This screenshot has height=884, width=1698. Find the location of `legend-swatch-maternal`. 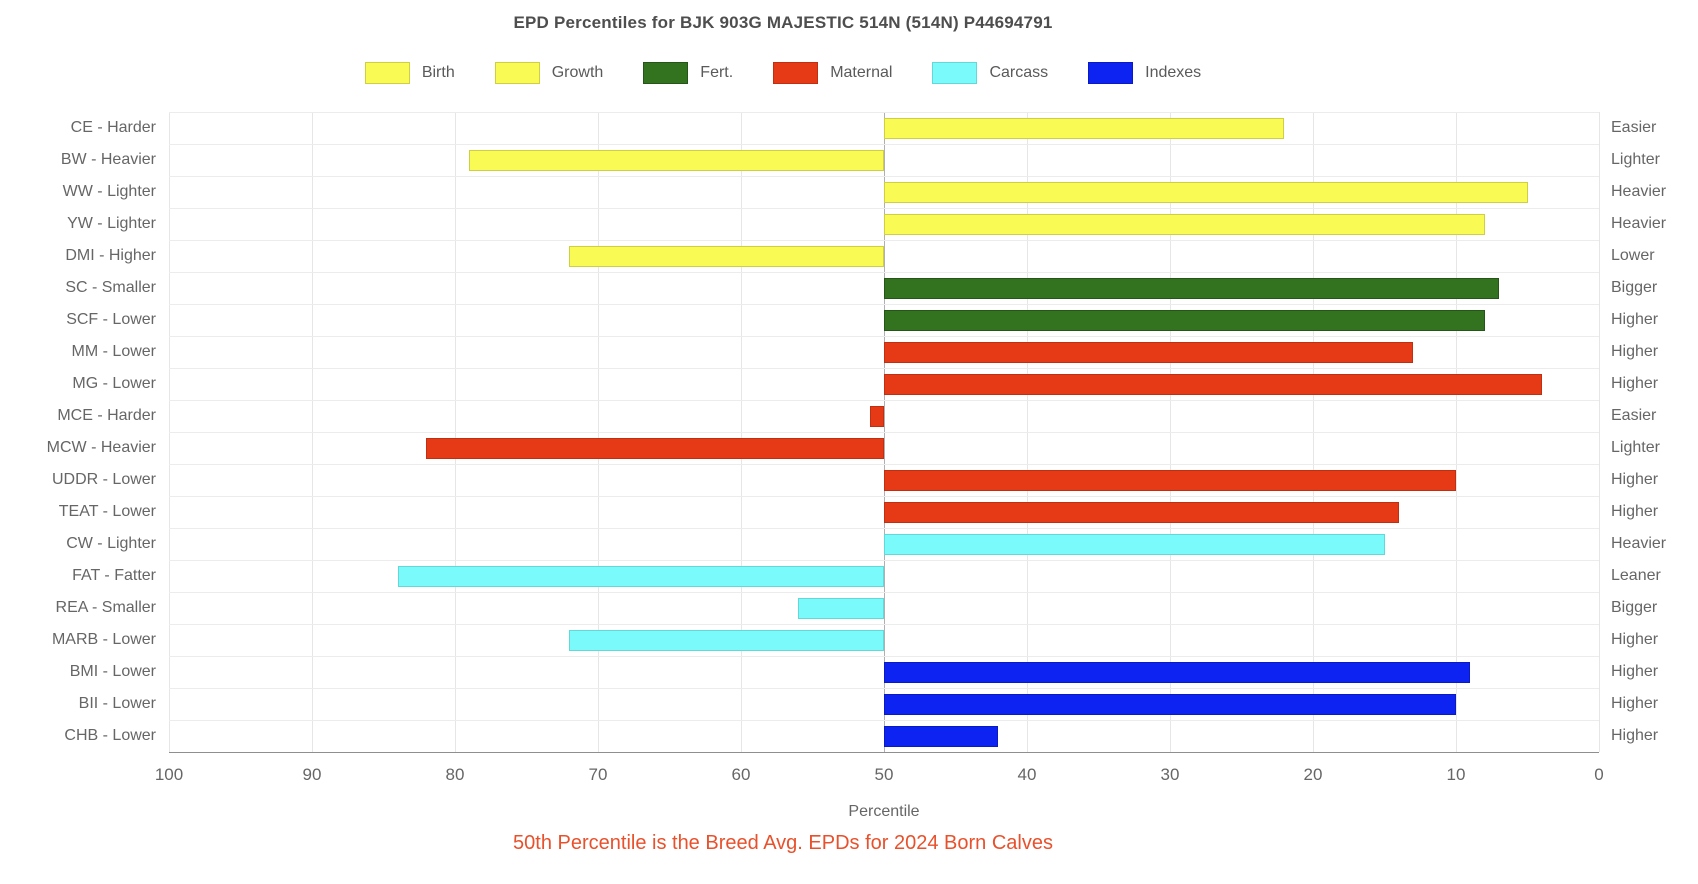

legend-swatch-maternal is located at coordinates (796, 73).